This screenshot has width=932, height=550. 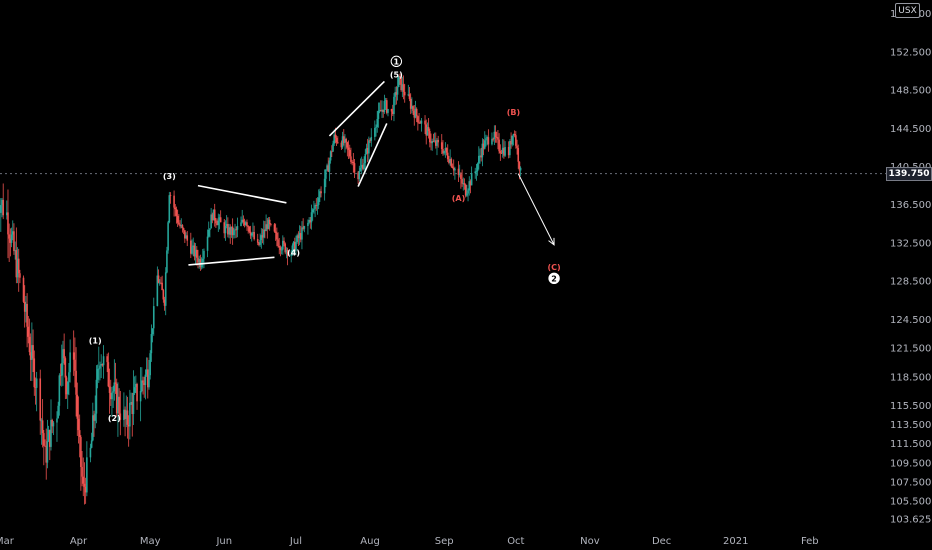 I want to click on price-tick-label: 105.500, so click(x=910, y=502).